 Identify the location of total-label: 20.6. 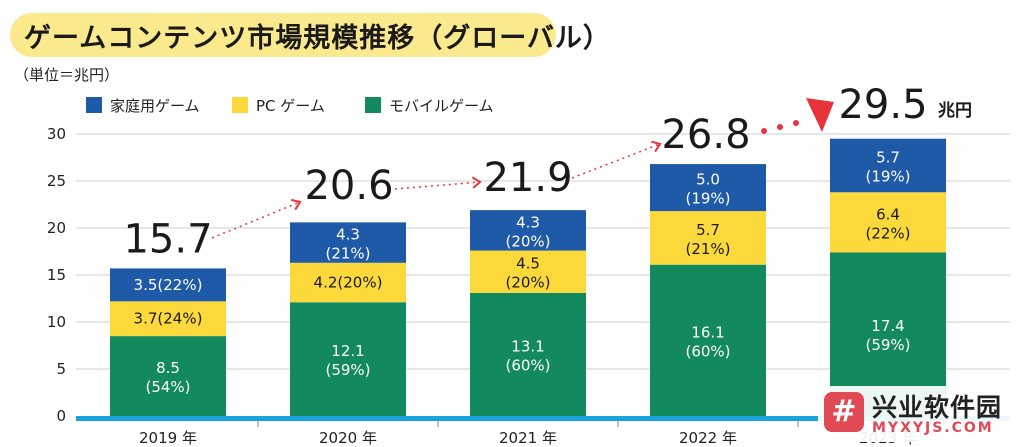
(348, 186).